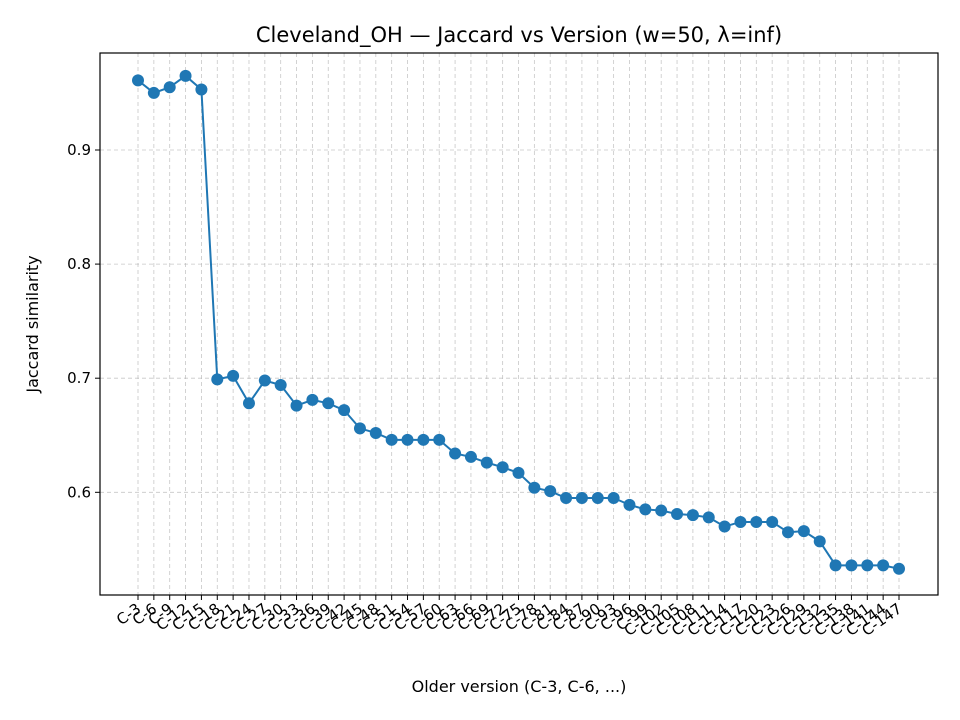 The width and height of the screenshot is (960, 720). Describe the element at coordinates (79, 492) in the screenshot. I see `y-tick-label: 0.6` at that location.